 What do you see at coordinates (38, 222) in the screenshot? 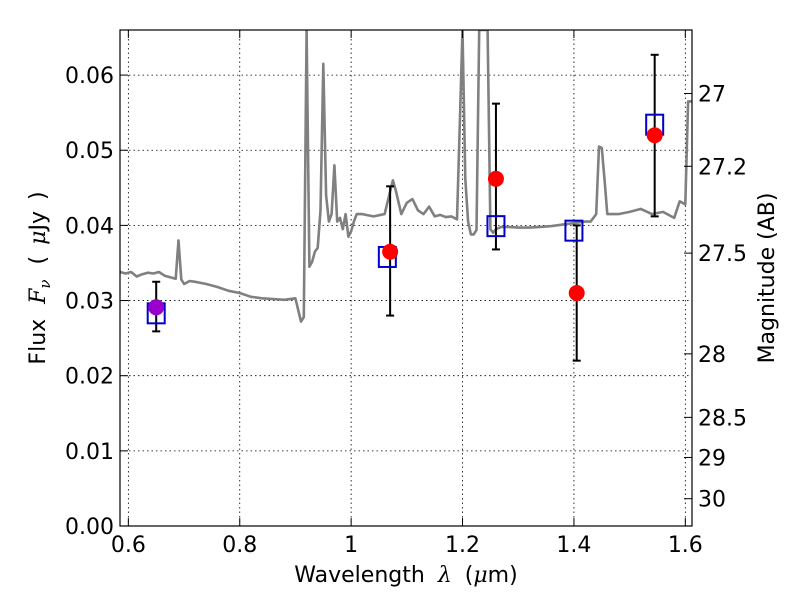
I see `y-axis-title-unit: Jy` at bounding box center [38, 222].